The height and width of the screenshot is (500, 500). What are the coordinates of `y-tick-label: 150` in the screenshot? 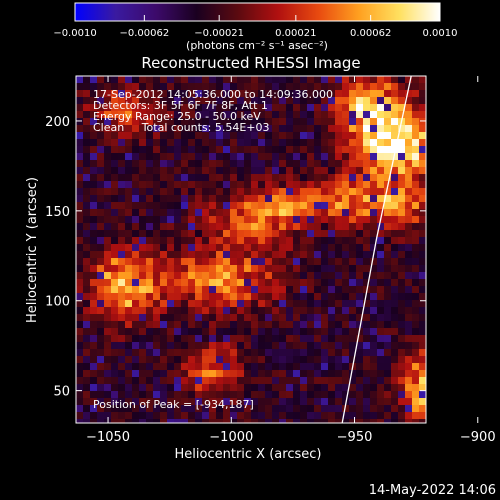 It's located at (57, 212).